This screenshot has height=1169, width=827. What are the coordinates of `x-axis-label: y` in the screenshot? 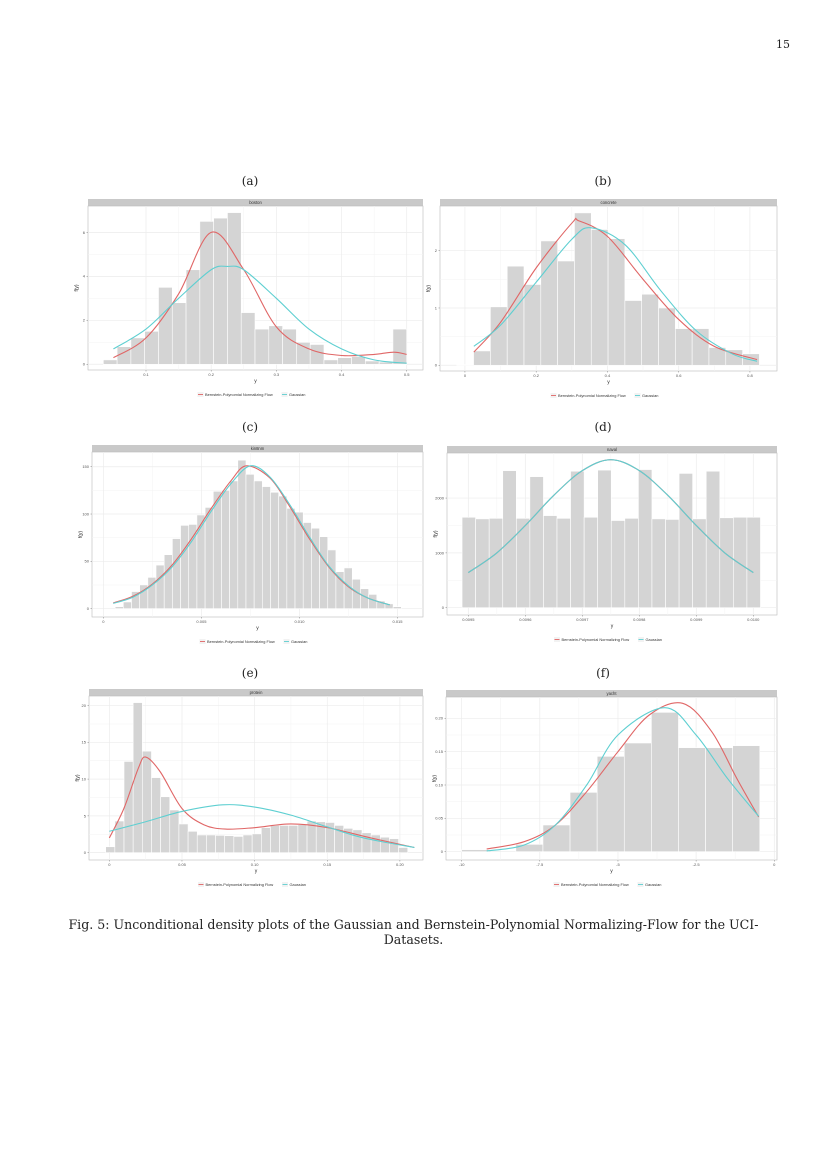 It's located at (608, 383).